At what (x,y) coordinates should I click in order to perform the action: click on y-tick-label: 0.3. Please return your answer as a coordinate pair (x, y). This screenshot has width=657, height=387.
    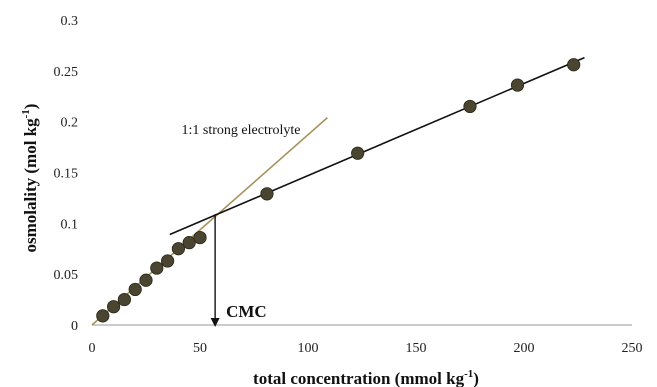
    Looking at the image, I should click on (70, 21).